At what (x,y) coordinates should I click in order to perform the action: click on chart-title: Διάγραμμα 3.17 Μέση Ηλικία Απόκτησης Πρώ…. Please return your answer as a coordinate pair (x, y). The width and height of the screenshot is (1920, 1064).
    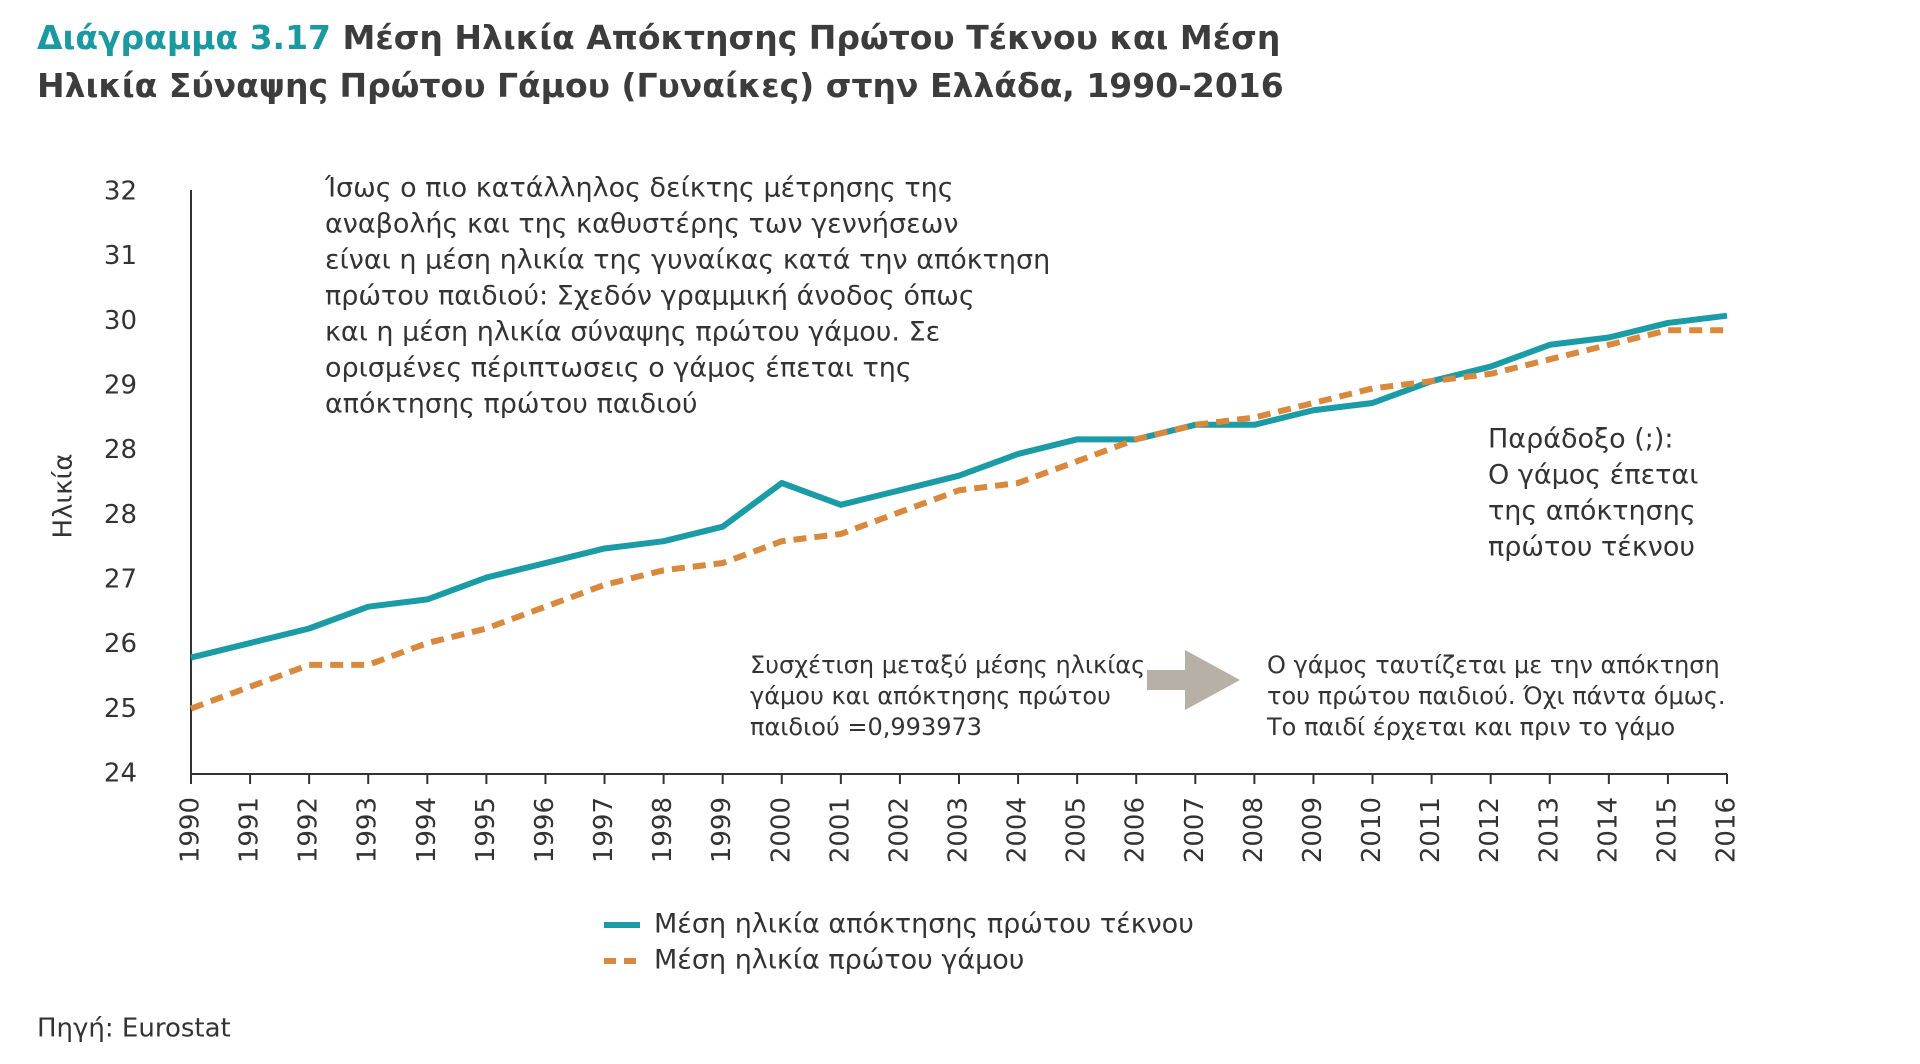
    Looking at the image, I should click on (717, 62).